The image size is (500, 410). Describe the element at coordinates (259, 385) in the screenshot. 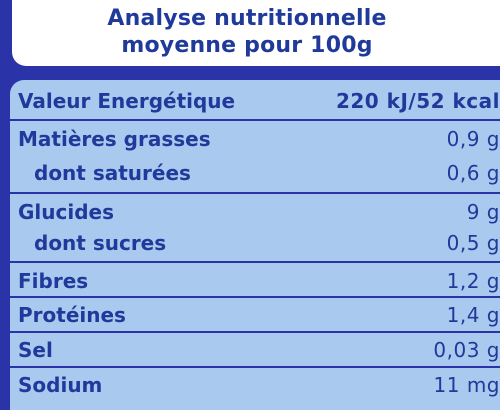

I see `row-sodium: Sodium 11 mg` at that location.